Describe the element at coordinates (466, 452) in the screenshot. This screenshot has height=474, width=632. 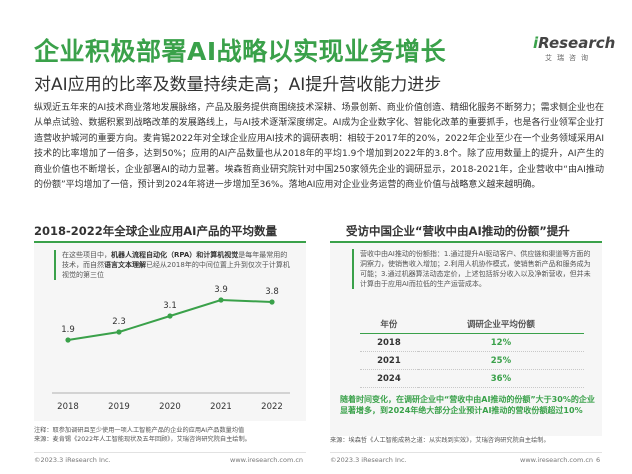
I see `footer-divider-right` at that location.